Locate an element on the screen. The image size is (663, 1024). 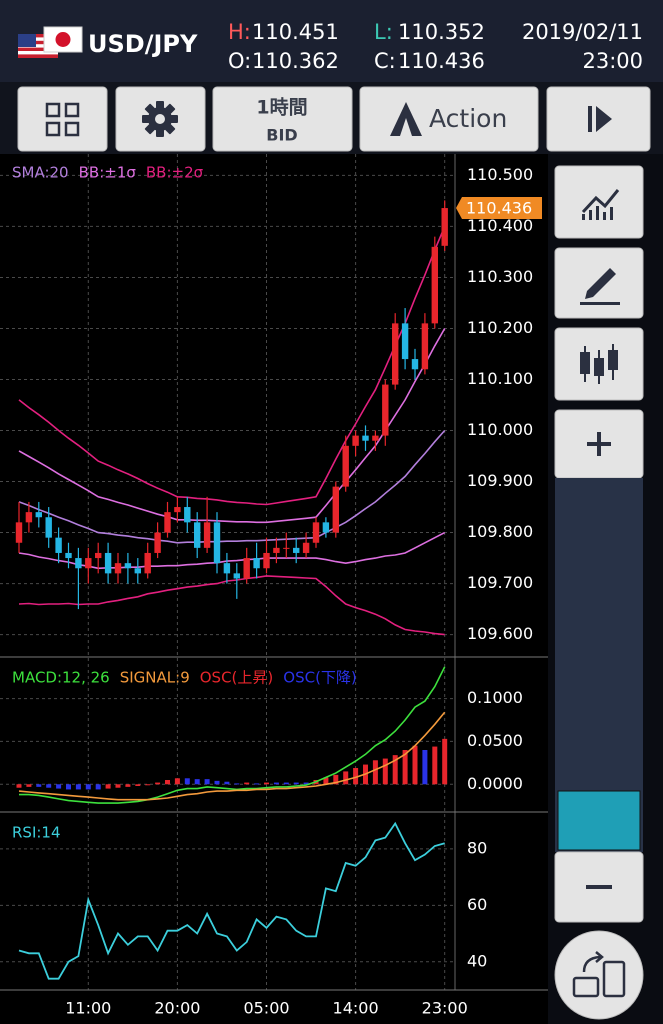
low-label: L: is located at coordinates (383, 32).